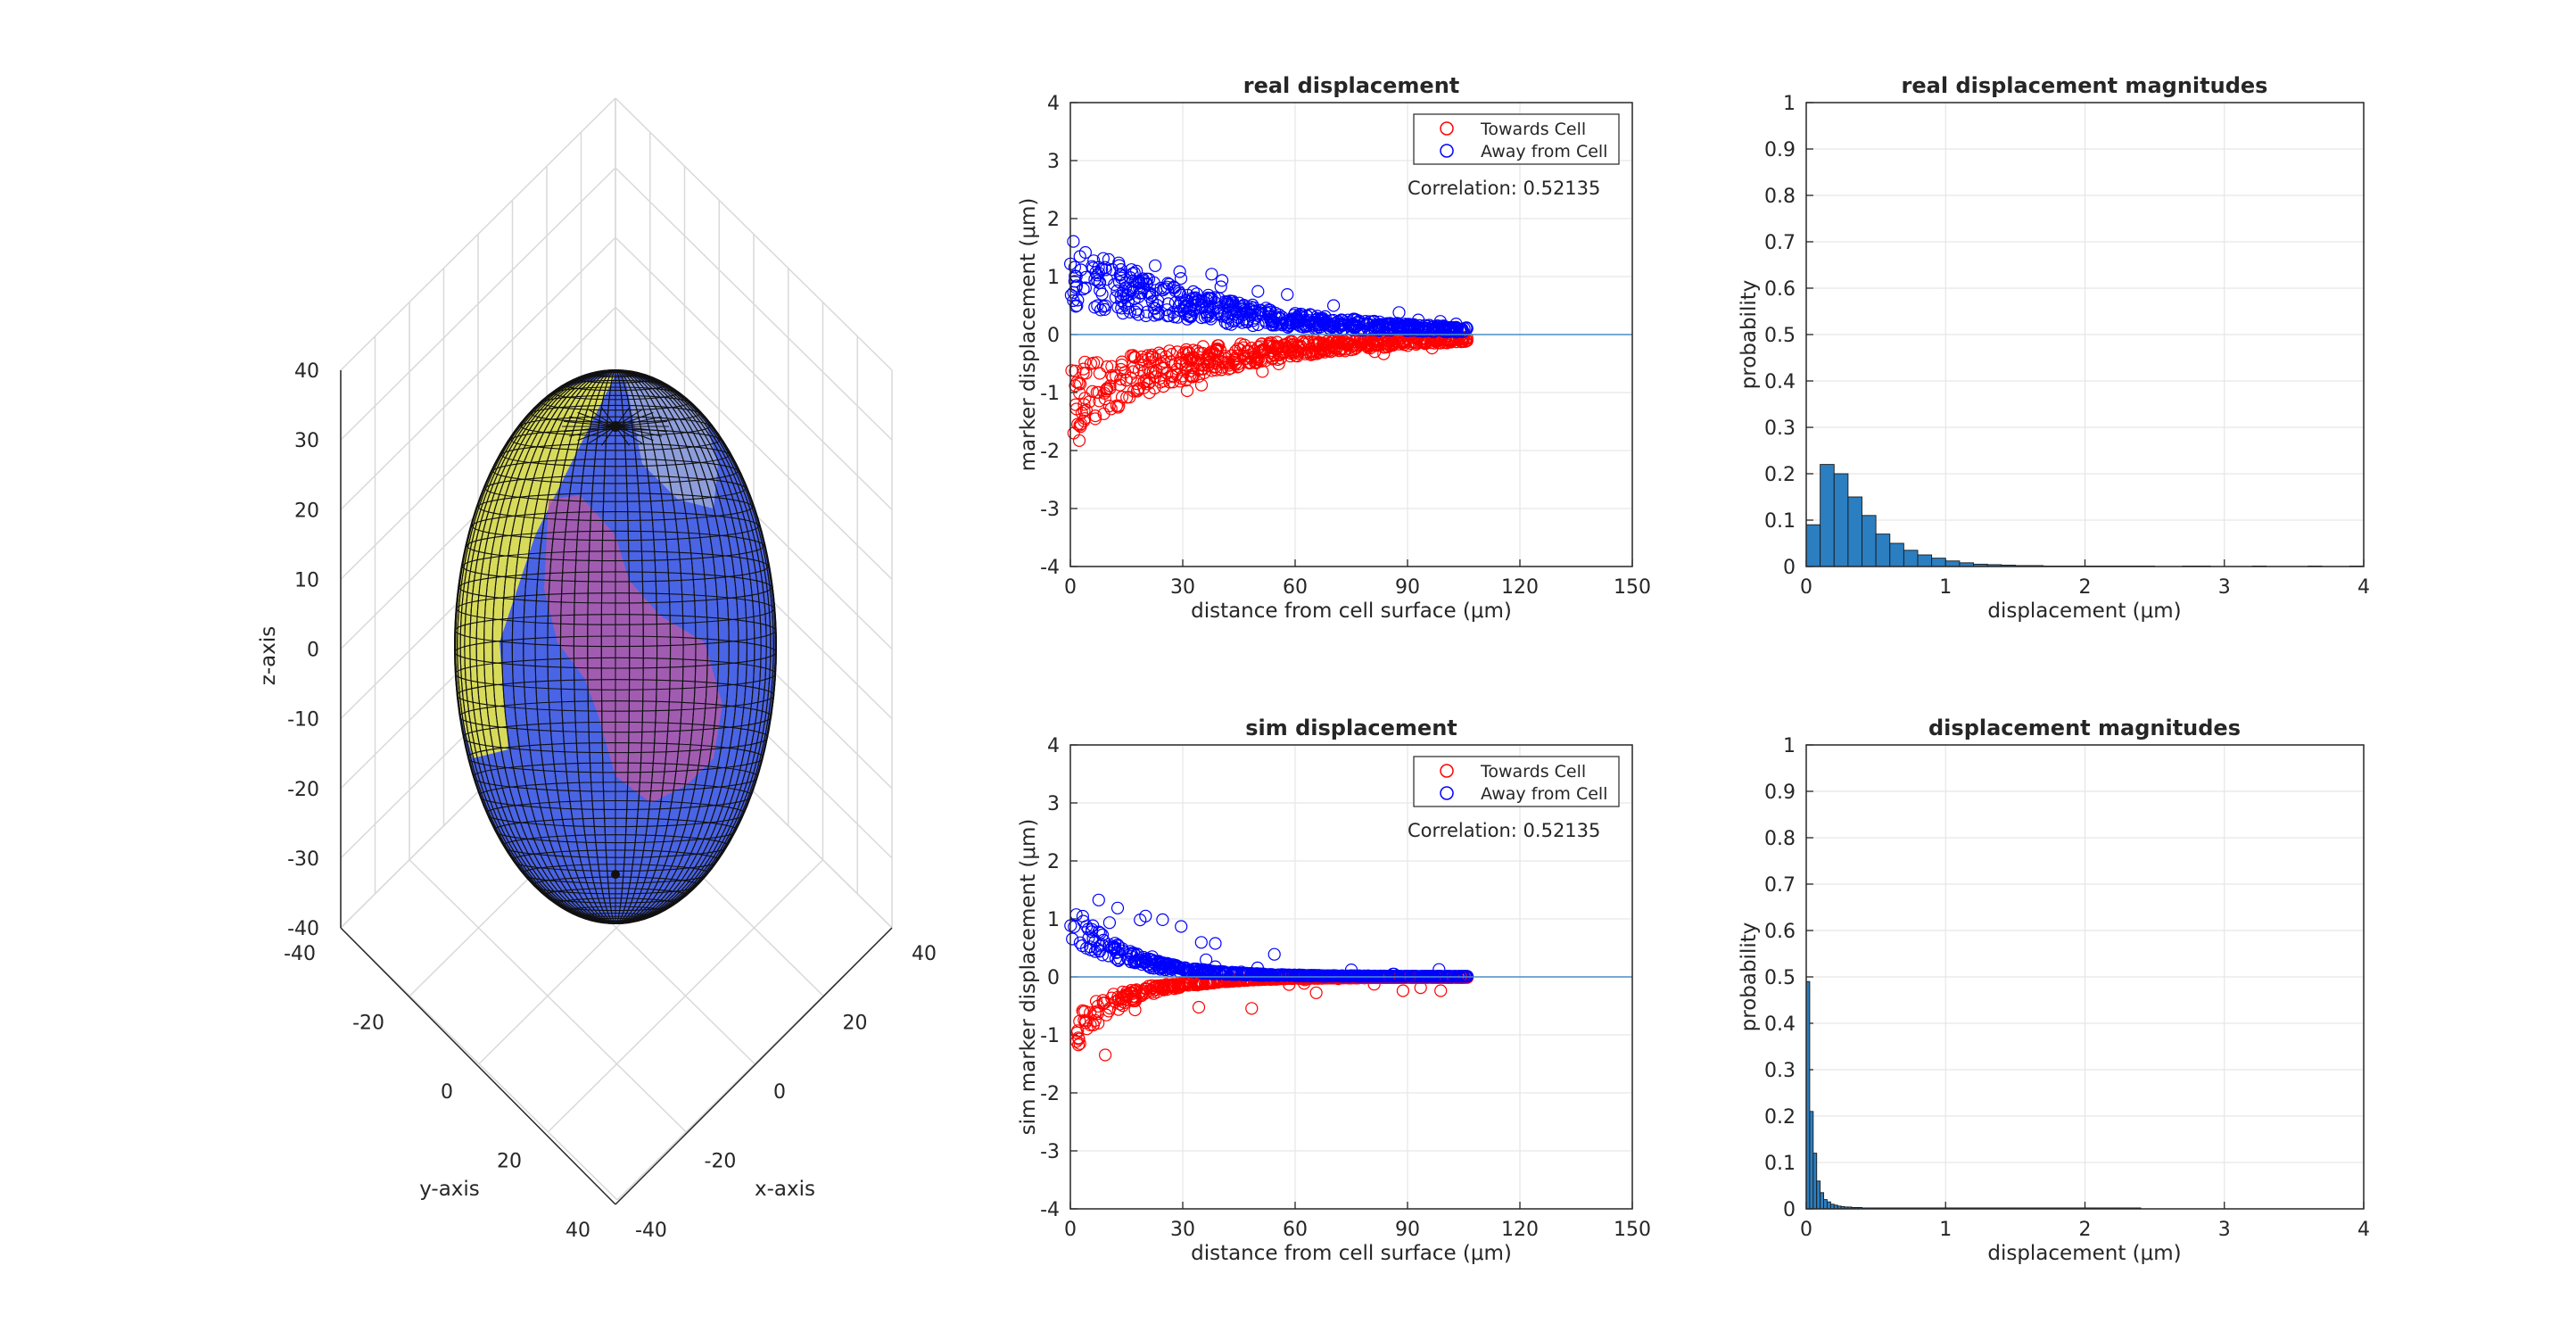 This screenshot has height=1340, width=2576. Describe the element at coordinates (1050, 1210) in the screenshot. I see `y-tick-label: -4` at that location.